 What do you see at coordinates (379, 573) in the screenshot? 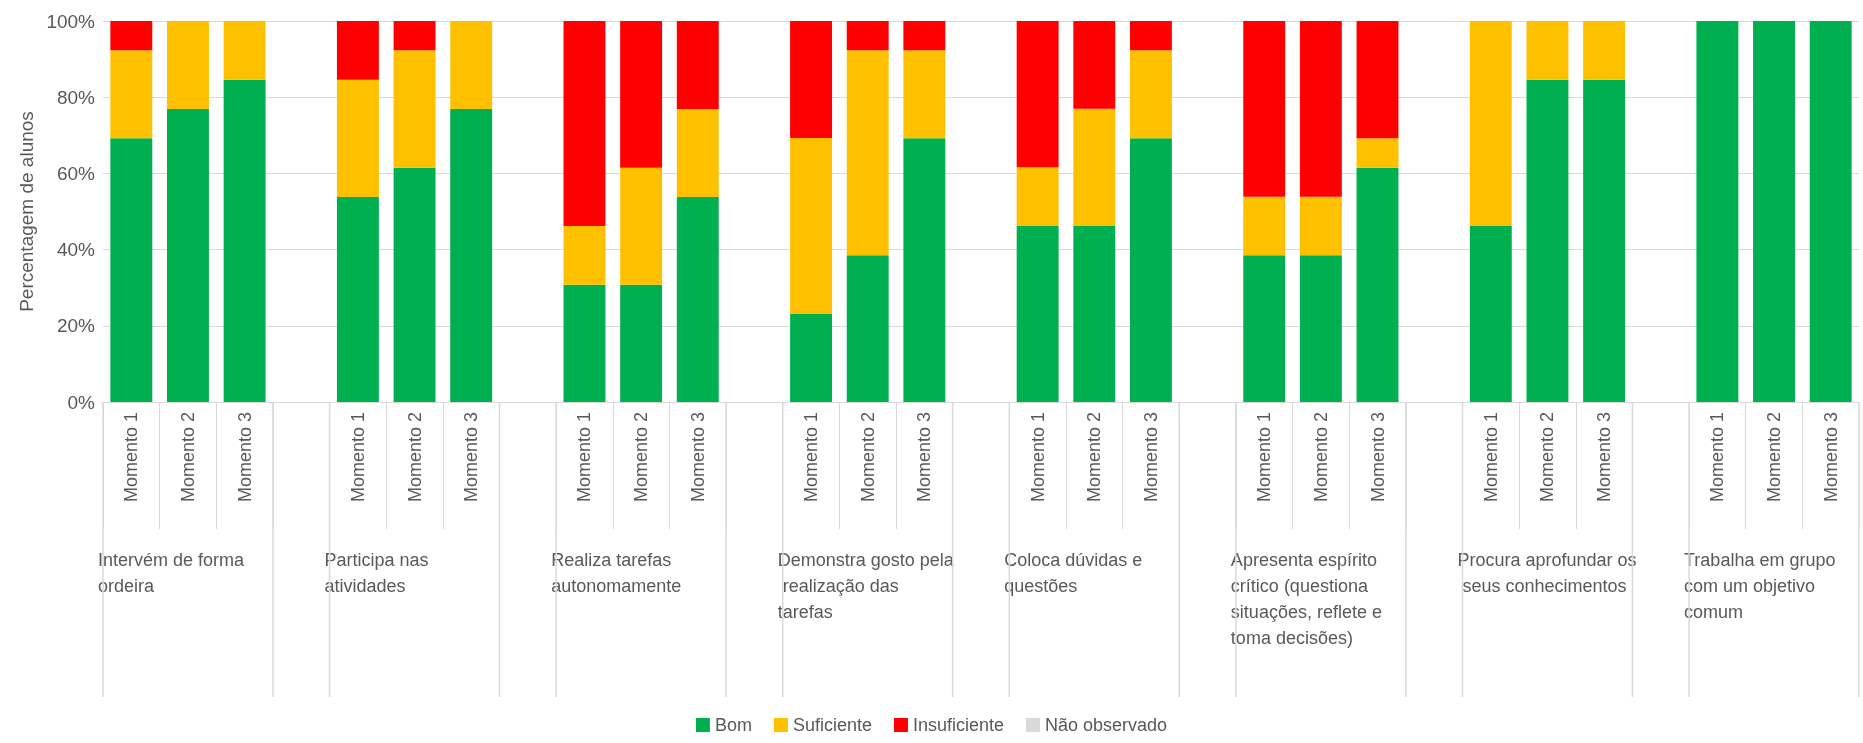
I see `text: Participa nas atividades` at bounding box center [379, 573].